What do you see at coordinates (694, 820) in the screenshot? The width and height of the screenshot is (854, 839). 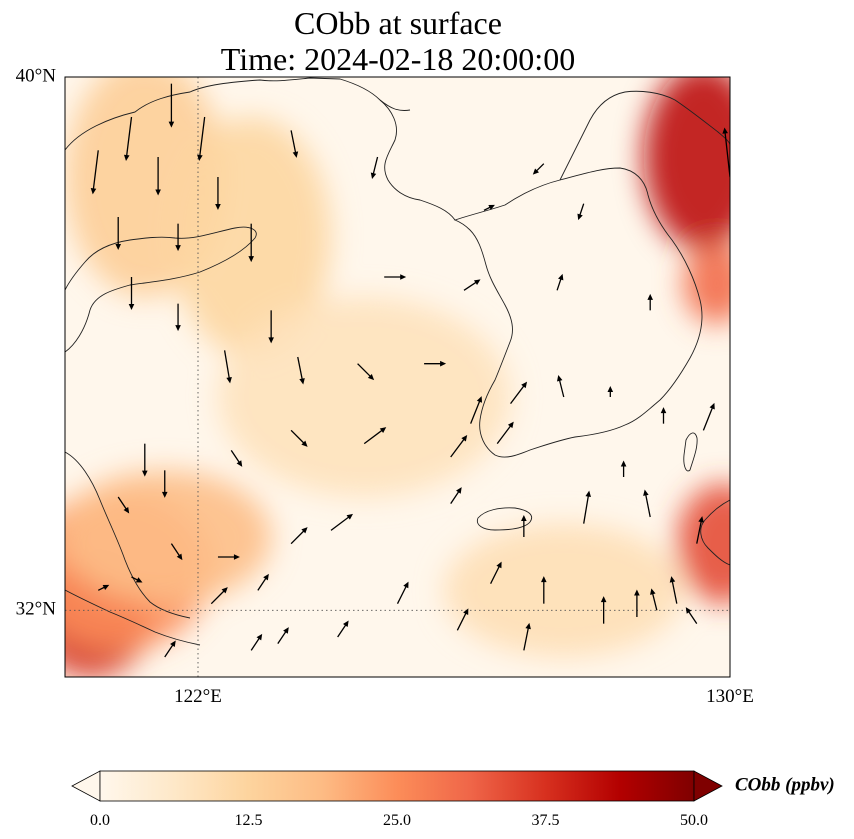 I see `colorbar-tick-label: 50.0` at bounding box center [694, 820].